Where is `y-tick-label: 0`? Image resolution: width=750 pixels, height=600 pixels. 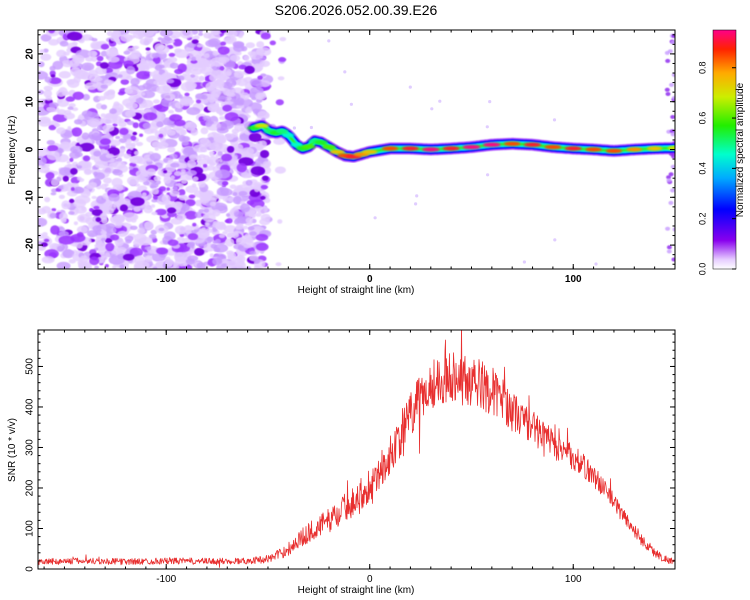
y-tick-label: 0 is located at coordinates (30, 149).